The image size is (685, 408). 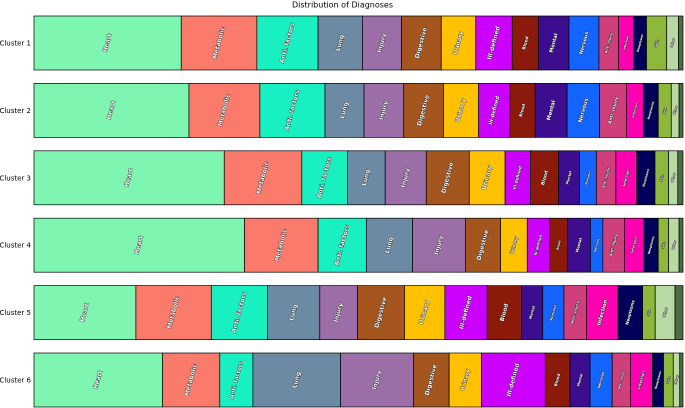 I want to click on segment-label-lung-cluster-2: Lung, so click(x=344, y=110).